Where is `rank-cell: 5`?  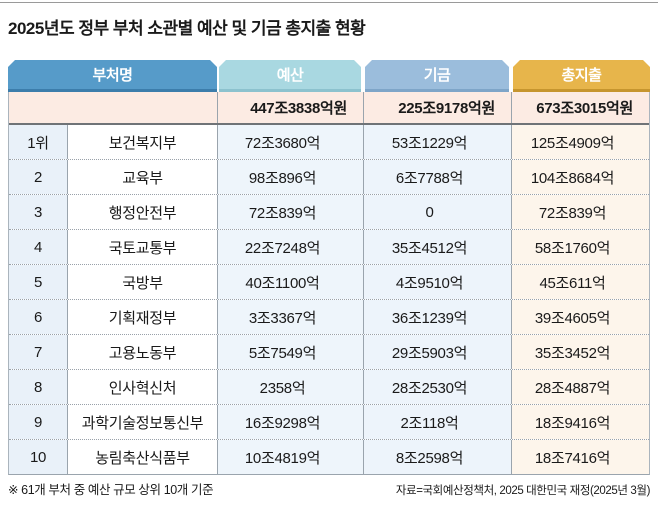 rank-cell: 5 is located at coordinates (38, 282).